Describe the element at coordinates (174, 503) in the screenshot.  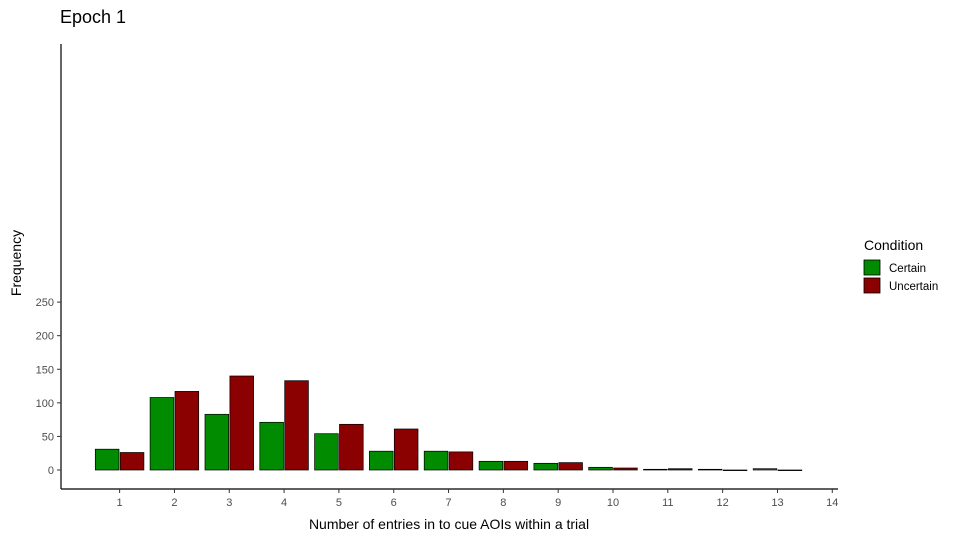
I see `x-tick-label-2: 2` at that location.